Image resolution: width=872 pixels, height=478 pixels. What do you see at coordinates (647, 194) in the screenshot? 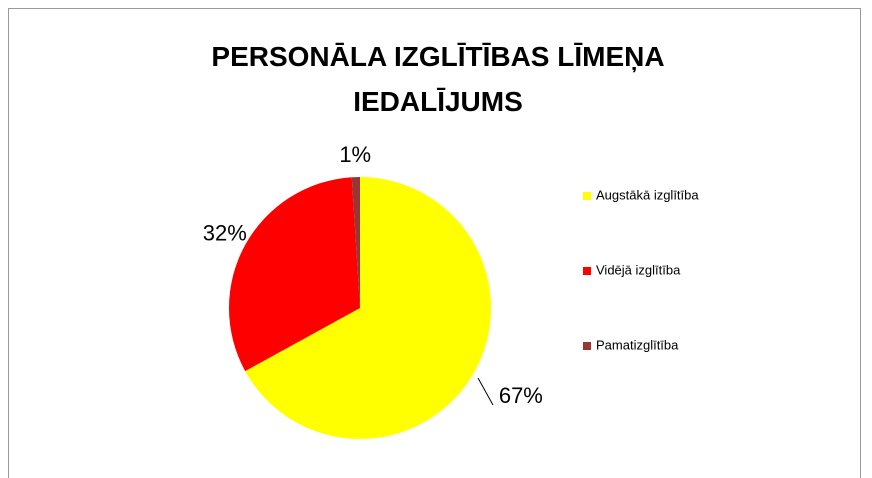
I see `legend-label: Augstākā izglītība` at bounding box center [647, 194].